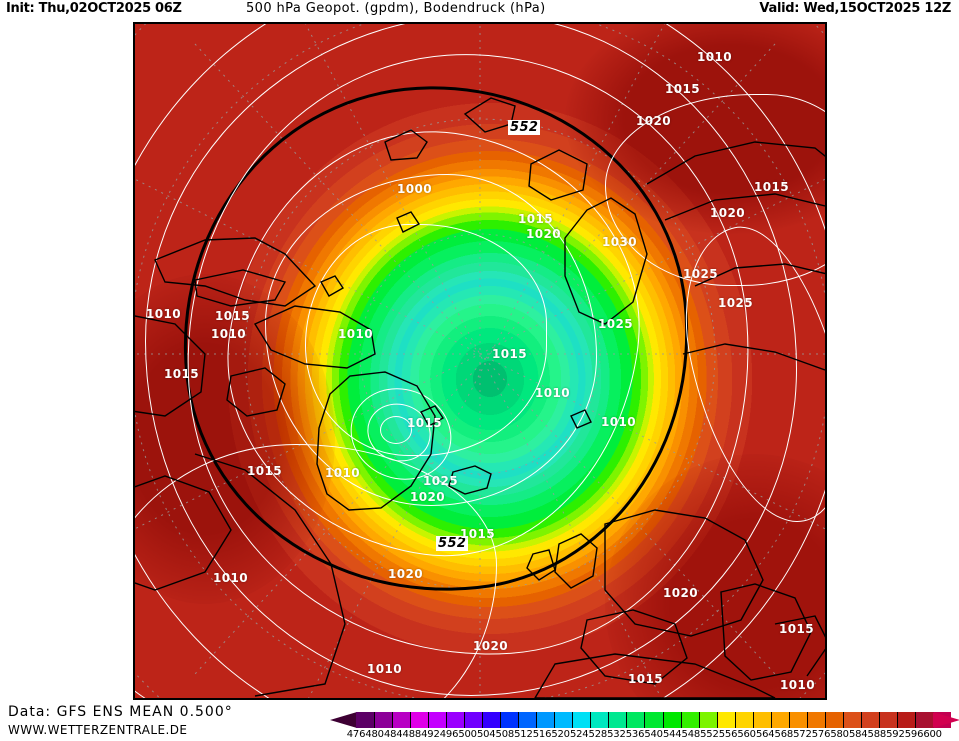 The image size is (959, 741). Describe the element at coordinates (598, 734) in the screenshot. I see `colorbar-tick: 528` at that location.